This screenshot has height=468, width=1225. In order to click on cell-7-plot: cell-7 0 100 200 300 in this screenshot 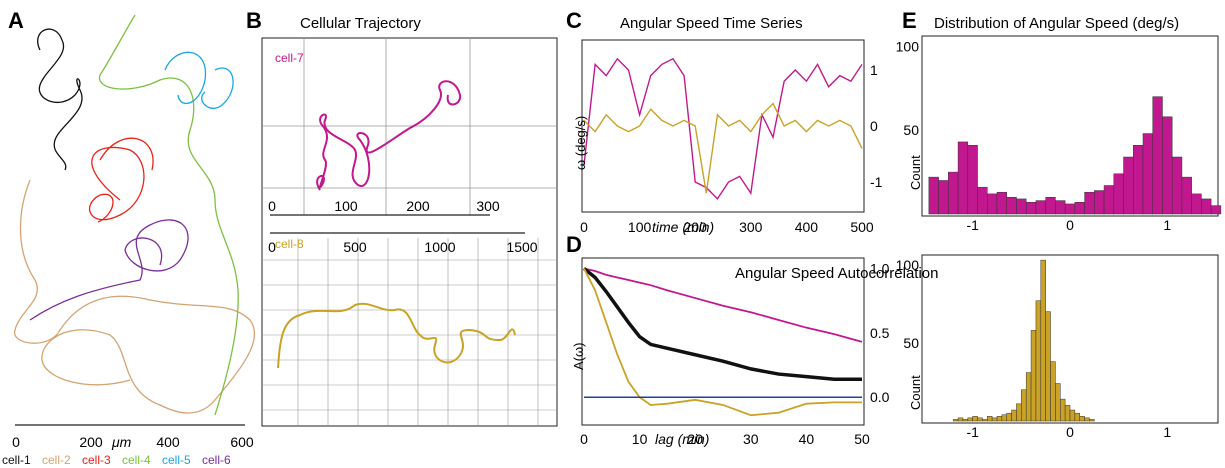, I will do `click(409, 127)`.